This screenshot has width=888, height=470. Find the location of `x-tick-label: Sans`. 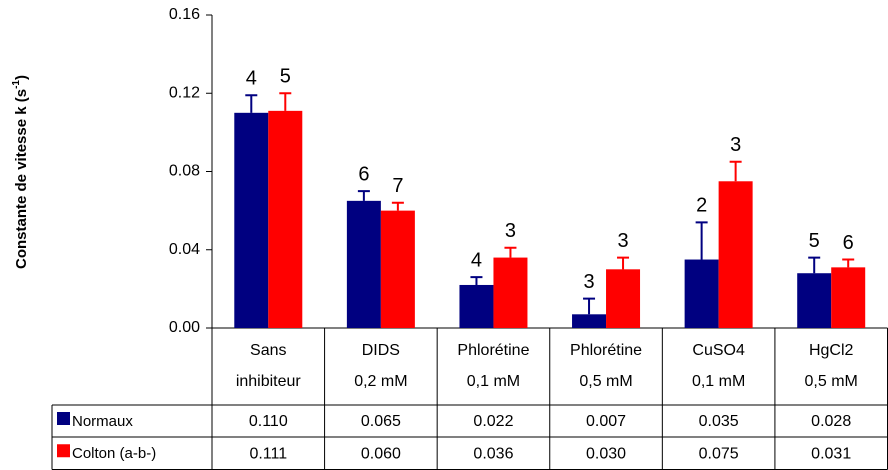

x-tick-label: Sans is located at coordinates (268, 350).